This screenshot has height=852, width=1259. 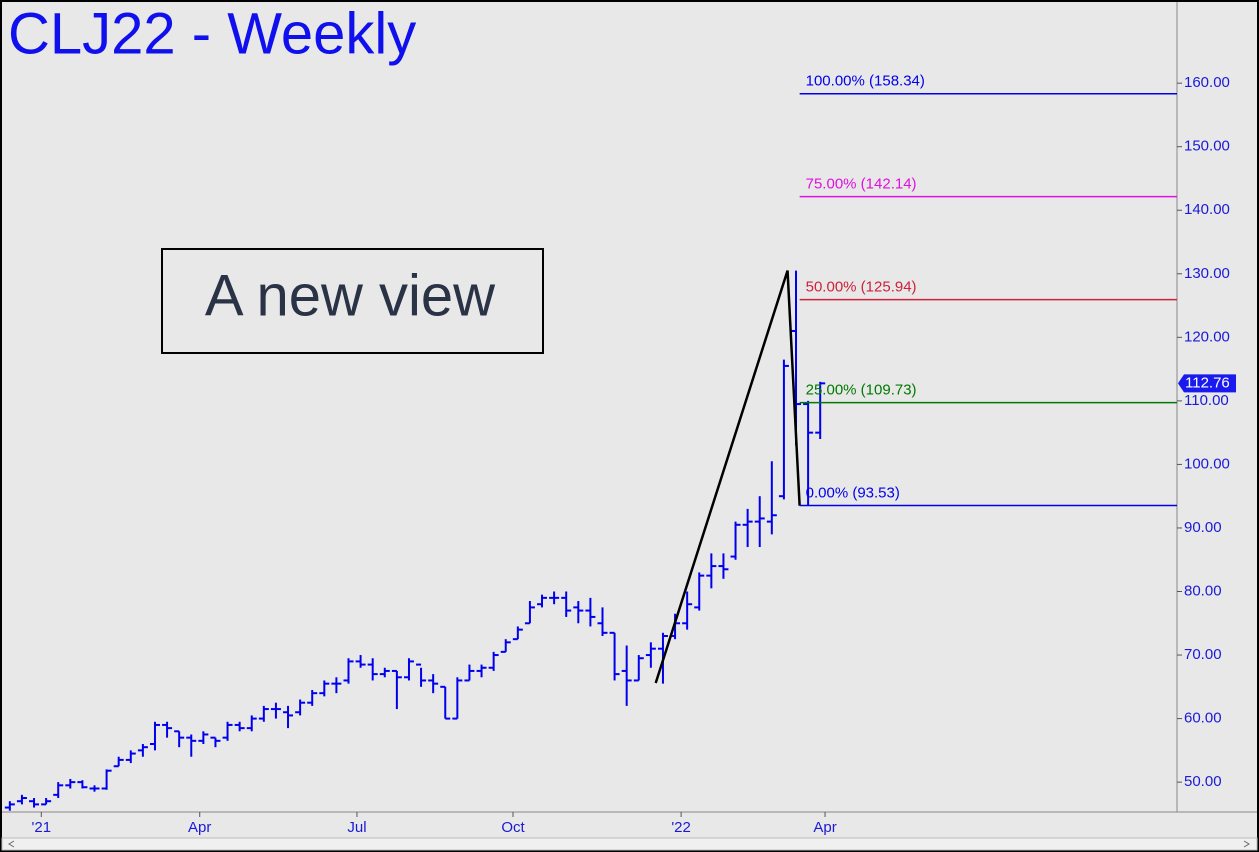 What do you see at coordinates (861, 390) in the screenshot?
I see `level-label: 25.00% (109.73)` at bounding box center [861, 390].